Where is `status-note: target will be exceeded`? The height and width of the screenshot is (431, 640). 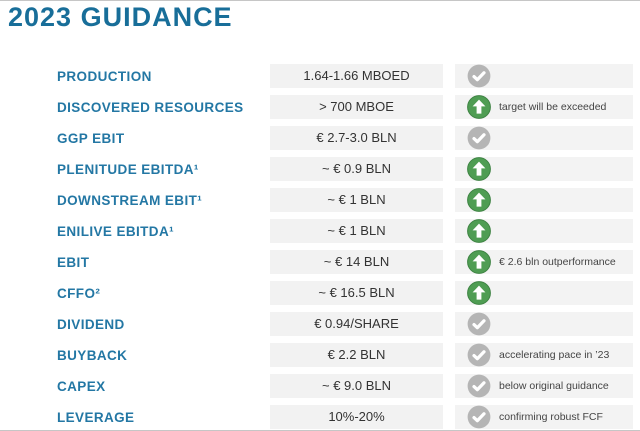
status-note: target will be exceeded is located at coordinates (553, 107).